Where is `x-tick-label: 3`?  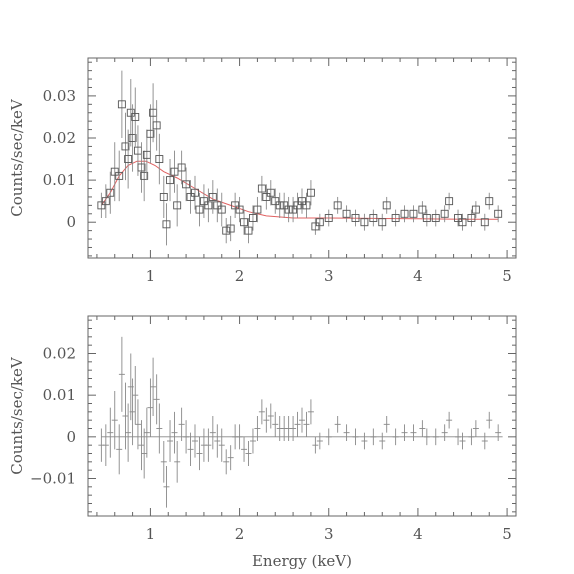
x-tick-label: 3 is located at coordinates (329, 276).